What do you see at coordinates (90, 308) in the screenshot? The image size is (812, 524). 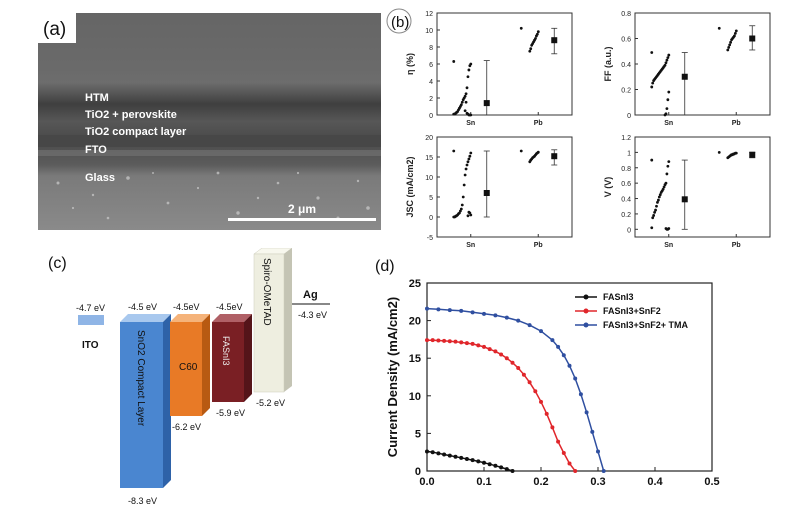 I see `ito-level: -4.7 eV` at bounding box center [90, 308].